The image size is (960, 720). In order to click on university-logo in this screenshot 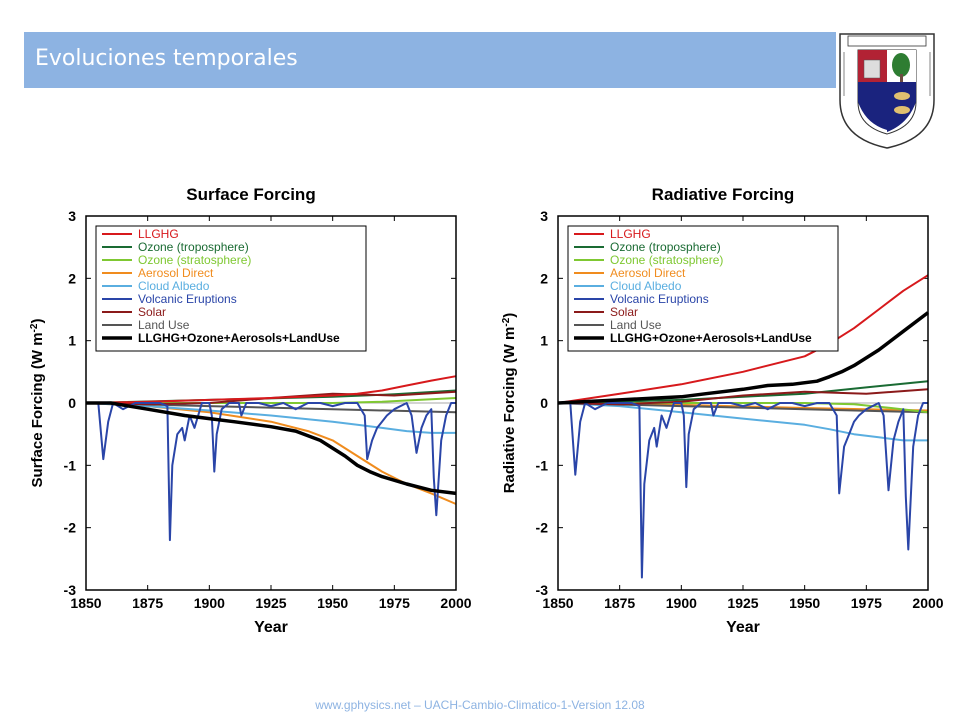, I will do `click(887, 90)`.